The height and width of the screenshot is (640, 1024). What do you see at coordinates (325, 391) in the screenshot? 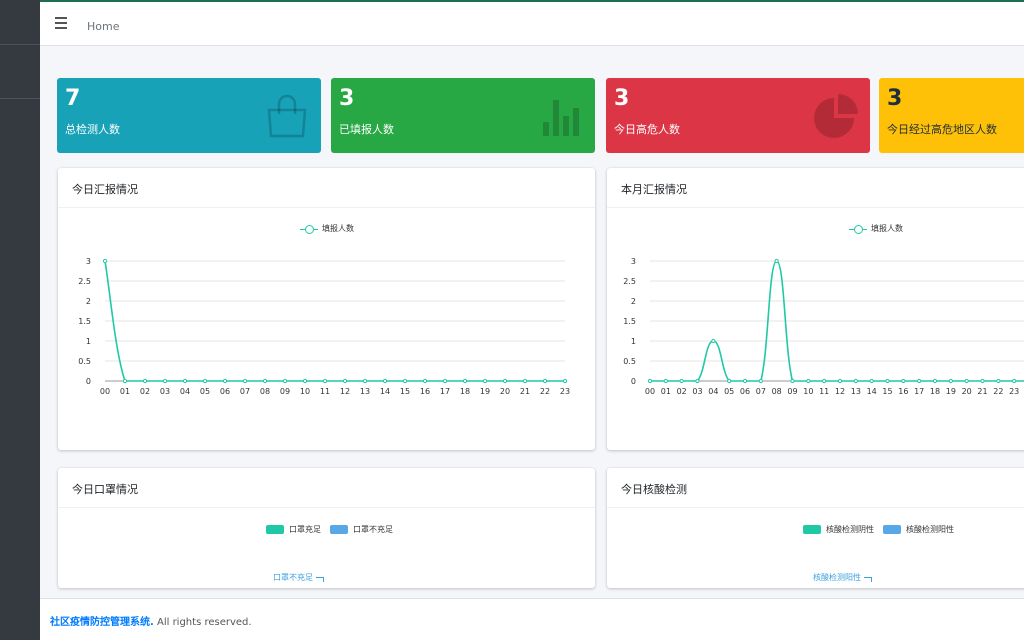
I see `x-tick-label: 11` at bounding box center [325, 391].